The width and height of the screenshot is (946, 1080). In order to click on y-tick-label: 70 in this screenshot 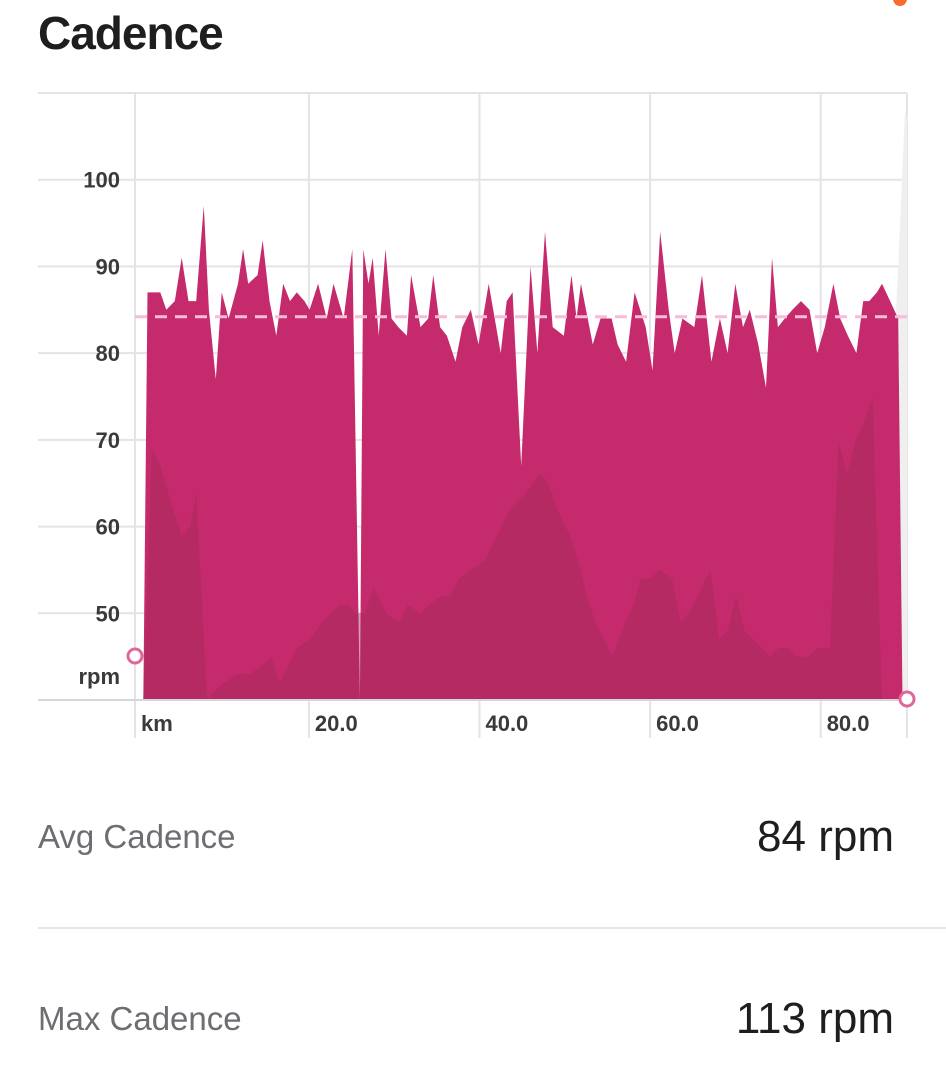, I will do `click(108, 440)`.